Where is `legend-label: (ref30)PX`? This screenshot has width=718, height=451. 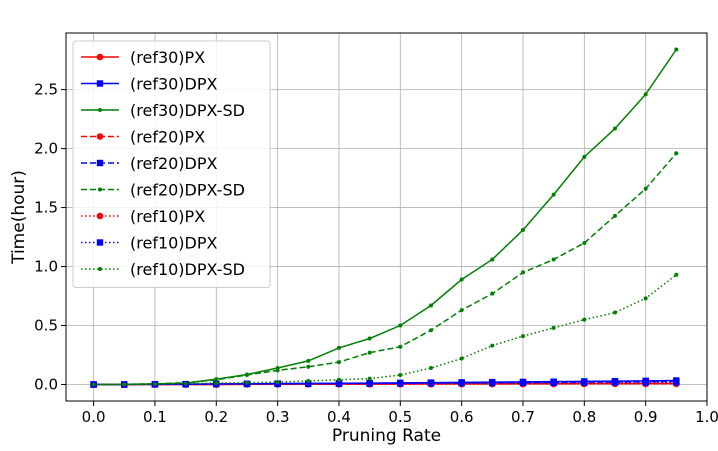
legend-label: (ref30)PX is located at coordinates (167, 57).